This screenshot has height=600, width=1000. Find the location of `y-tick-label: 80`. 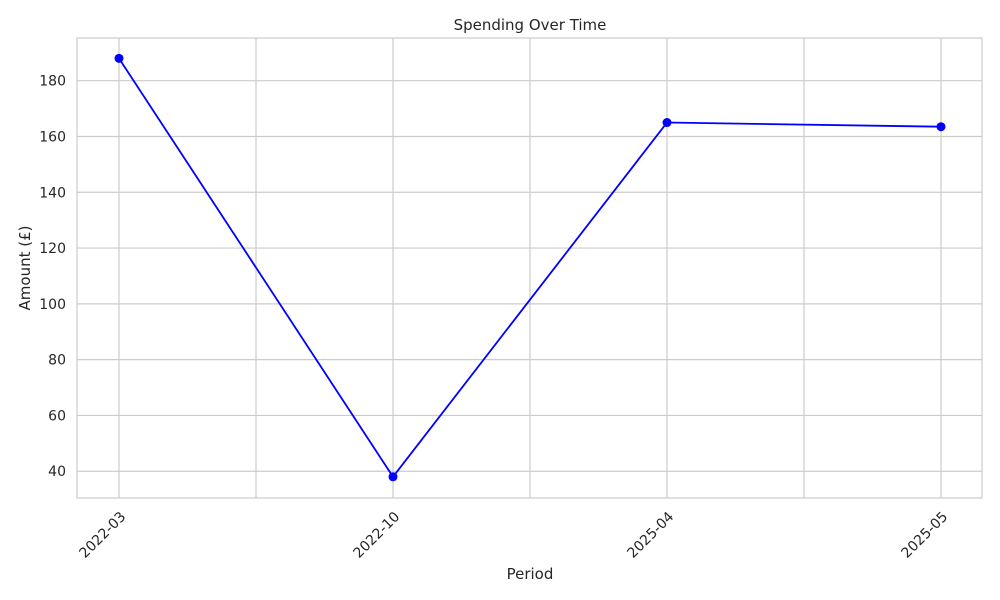

y-tick-label: 80 is located at coordinates (57, 361).